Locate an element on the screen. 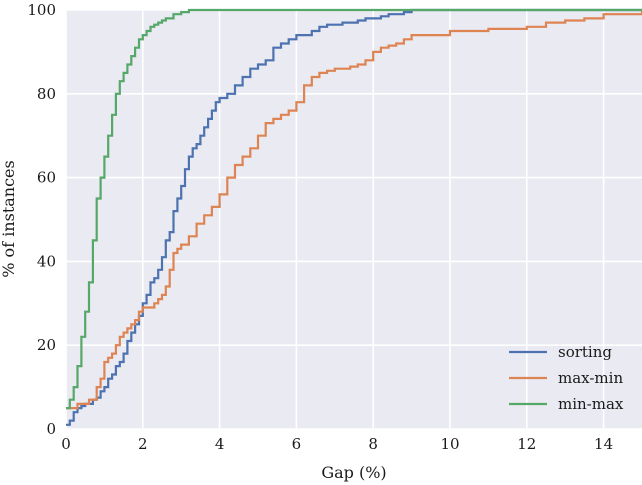 This screenshot has width=642, height=485. y-tick-label: 40 is located at coordinates (46, 261).